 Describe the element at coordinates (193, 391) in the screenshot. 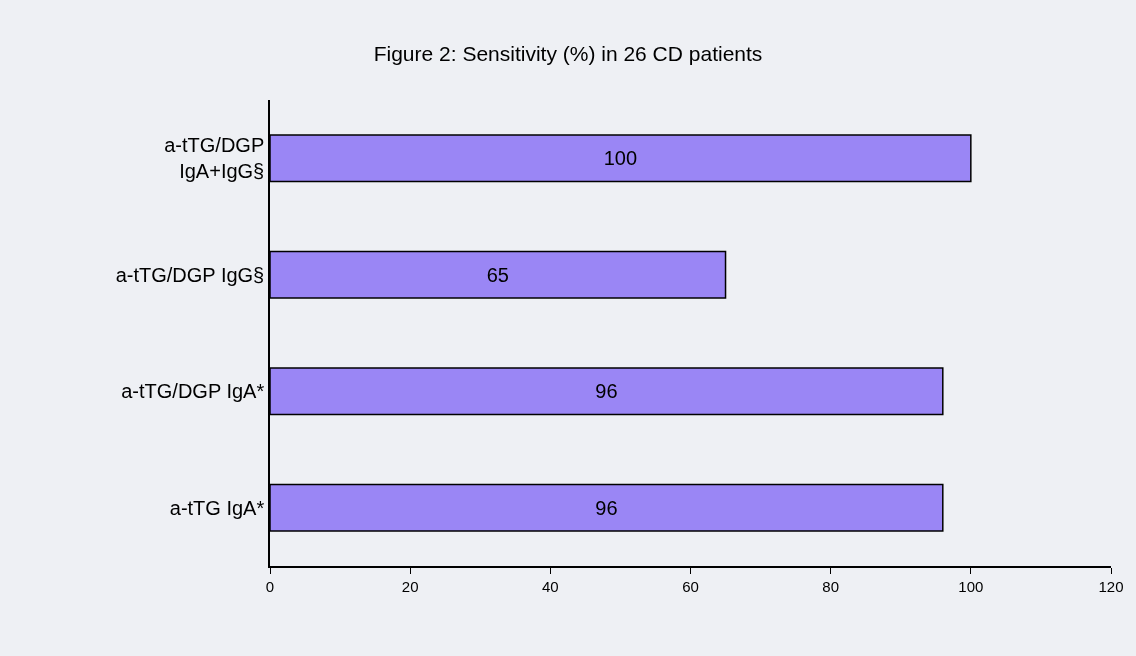

I see `y-tick-label: a-tTG/DGP IgA*` at that location.